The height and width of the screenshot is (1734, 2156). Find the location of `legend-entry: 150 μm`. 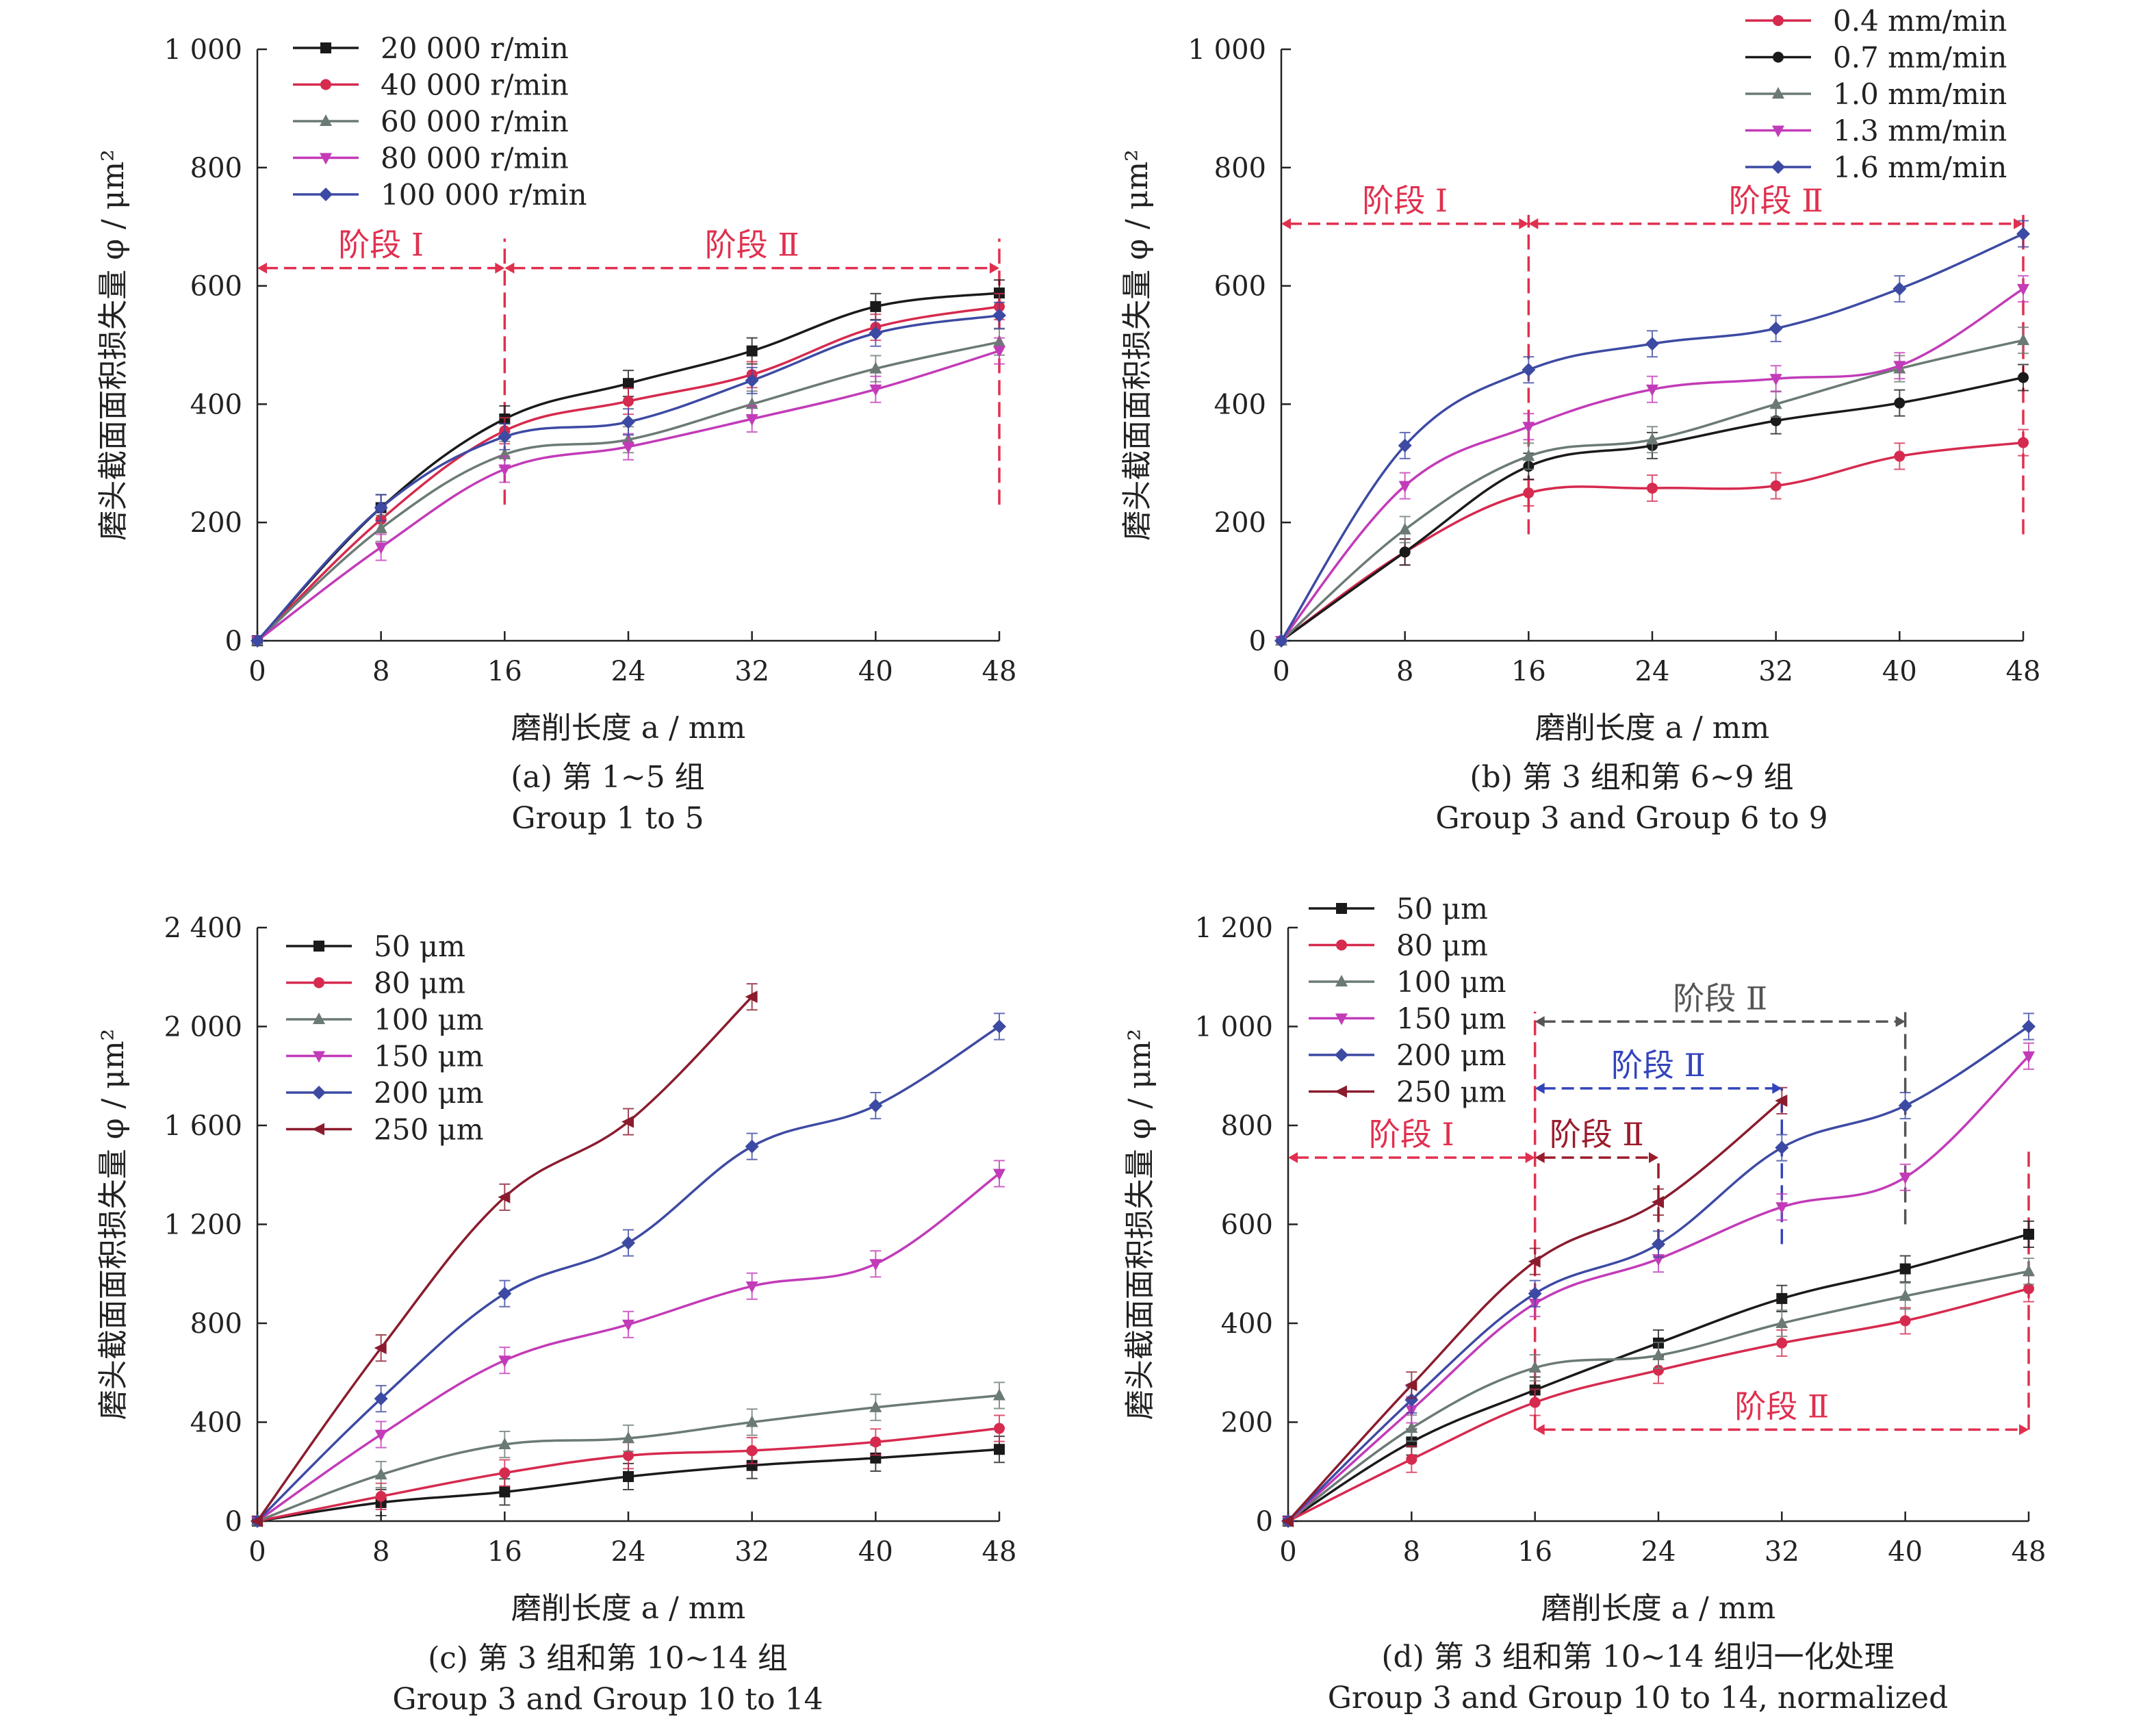

legend-entry: 150 μm is located at coordinates (429, 1056).